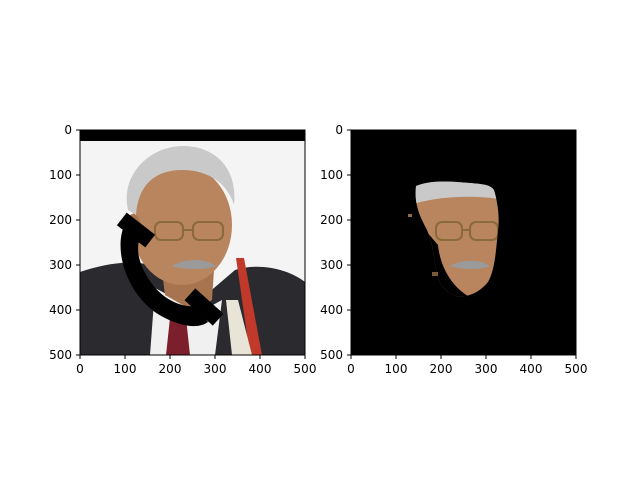 Image resolution: width=640 pixels, height=480 pixels. What do you see at coordinates (305, 369) in the screenshot?
I see `left-xtick-label: 500` at bounding box center [305, 369].